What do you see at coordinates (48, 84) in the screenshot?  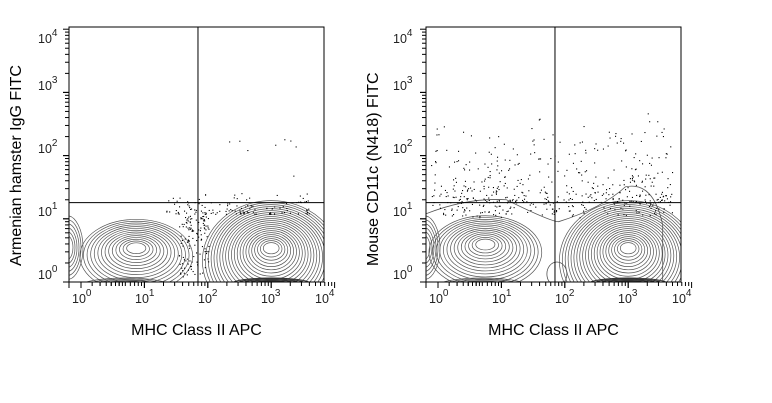 I see `y-tick-left-3: 10³` at bounding box center [48, 84].